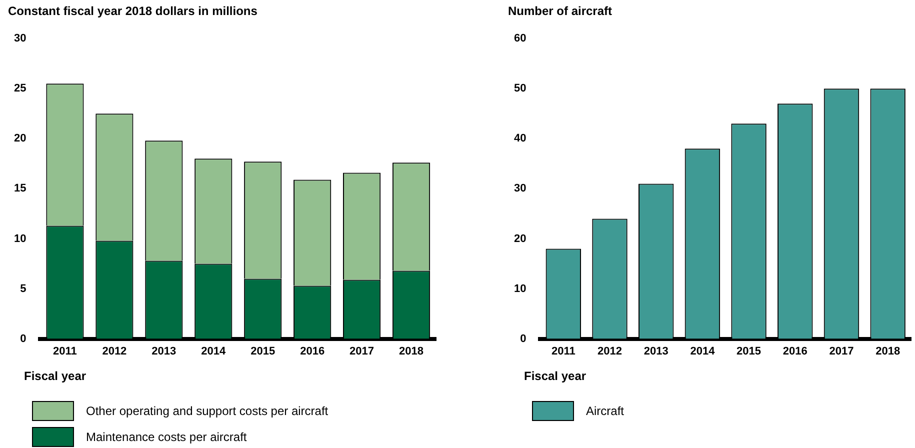 Image resolution: width=915 pixels, height=448 pixels. What do you see at coordinates (520, 138) in the screenshot?
I see `y-tick-label: 40` at bounding box center [520, 138].